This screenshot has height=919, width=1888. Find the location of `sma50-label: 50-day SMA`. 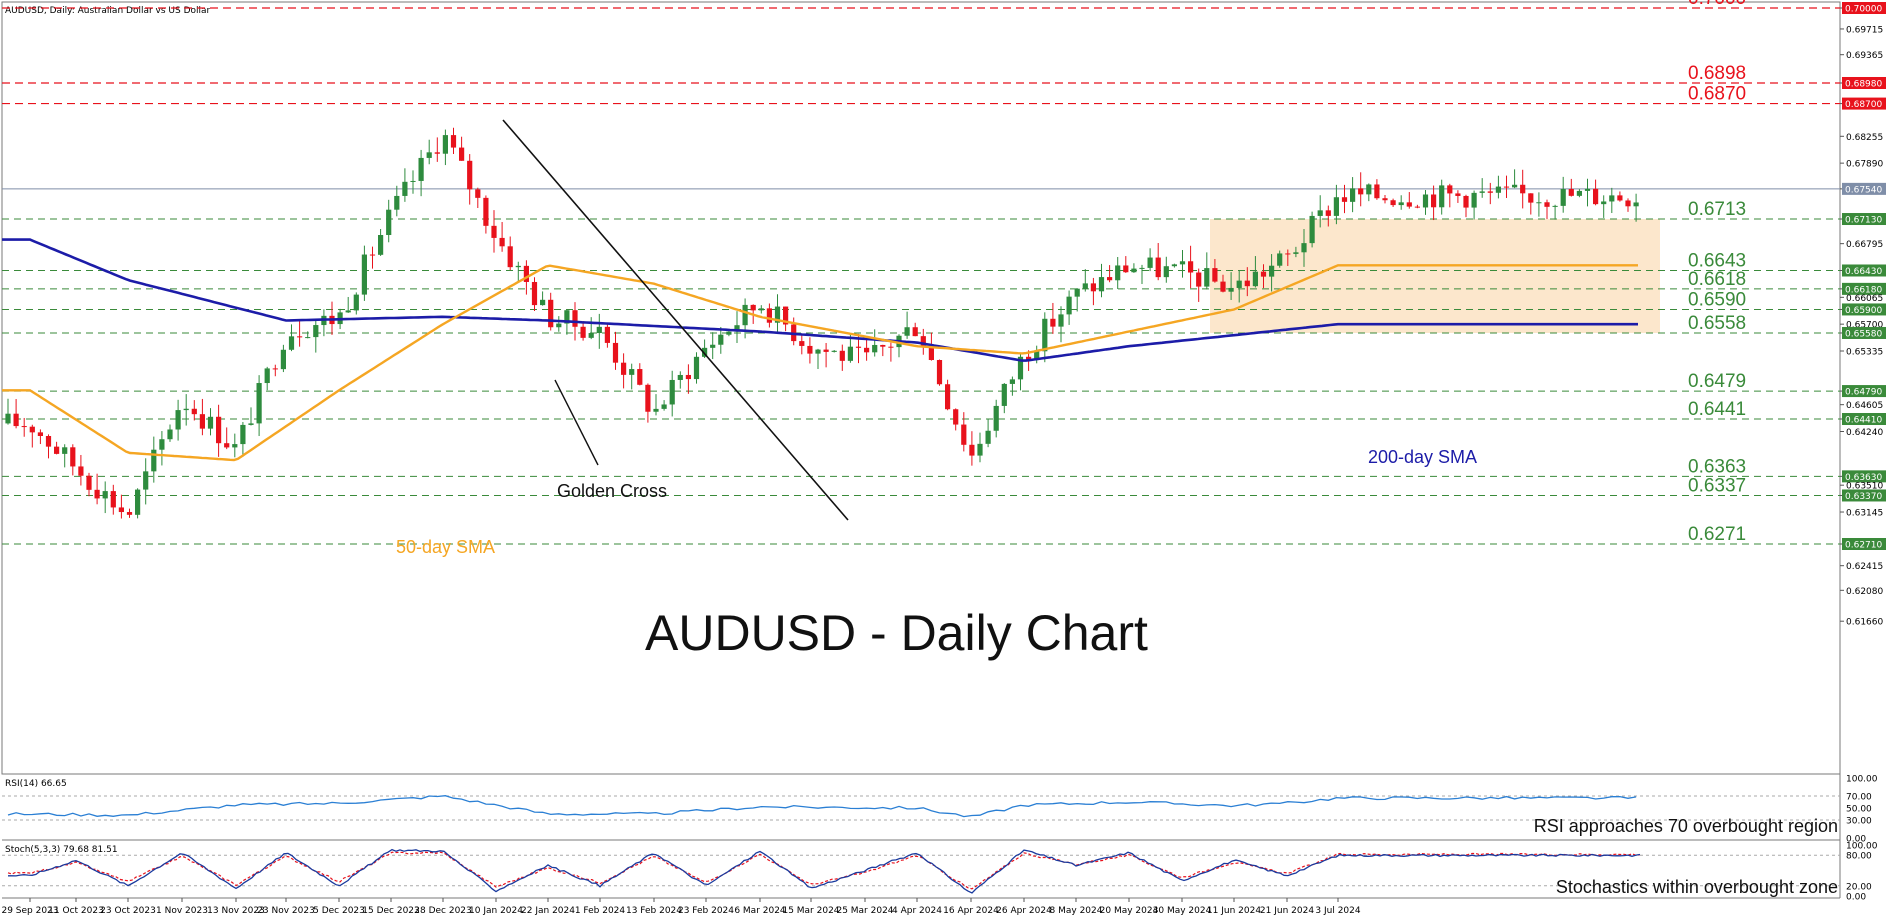

sma50-label: 50-day SMA is located at coordinates (445, 547).